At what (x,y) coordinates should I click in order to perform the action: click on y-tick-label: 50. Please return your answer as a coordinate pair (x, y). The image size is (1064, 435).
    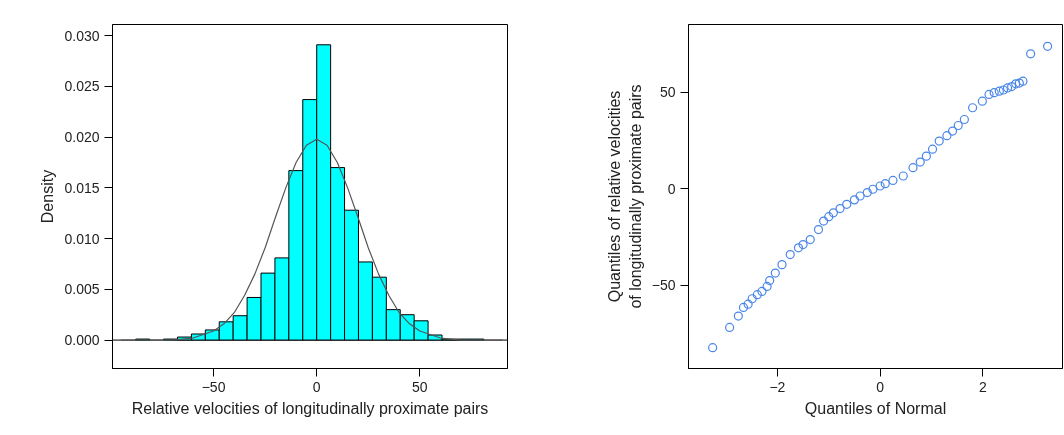
    Looking at the image, I should click on (667, 92).